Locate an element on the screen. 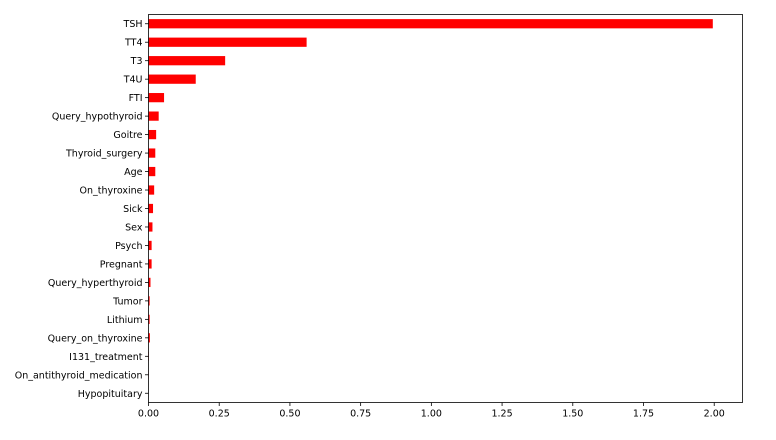 The height and width of the screenshot is (440, 776). y-tick-label: Psych is located at coordinates (128, 246).